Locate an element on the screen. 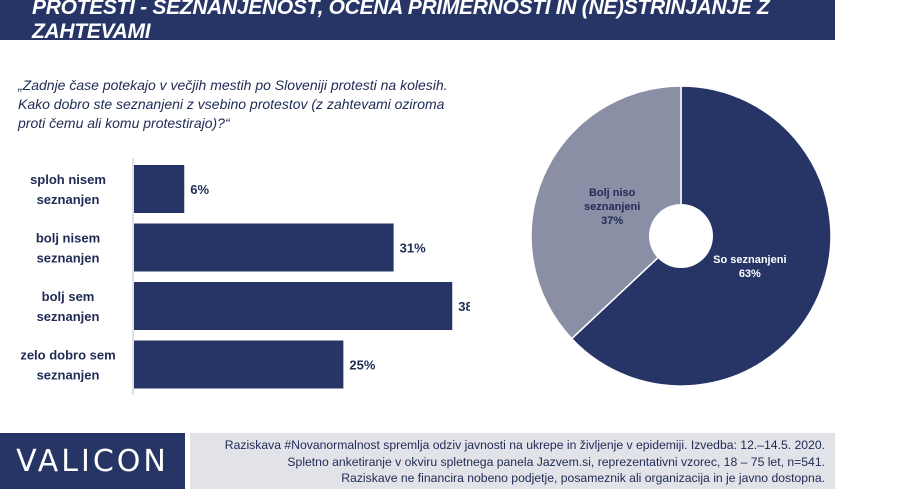 The image size is (913, 502). bar-value-label: 31% is located at coordinates (413, 248).